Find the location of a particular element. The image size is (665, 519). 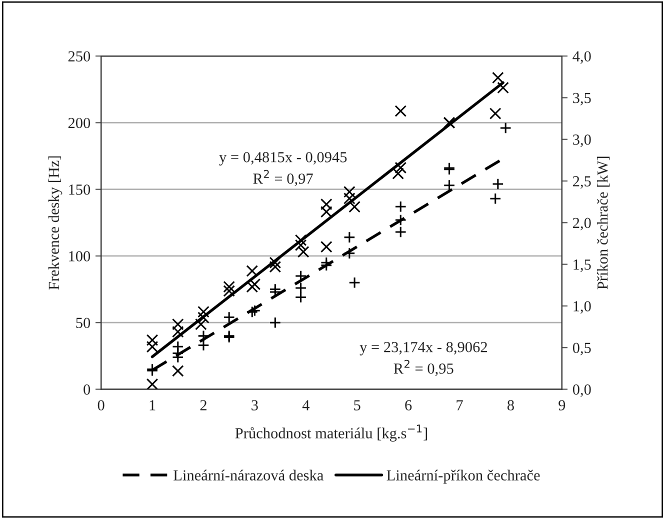

y-axis-title: Frekvence desky [Hz] is located at coordinates (55, 223).